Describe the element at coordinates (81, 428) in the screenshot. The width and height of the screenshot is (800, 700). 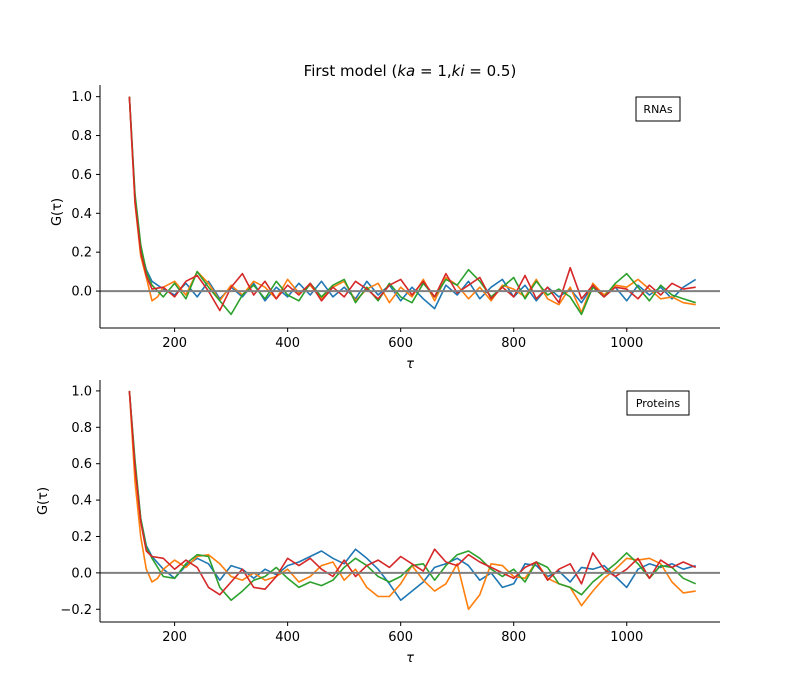
I see `protein-y-tick-label: 0.8` at that location.